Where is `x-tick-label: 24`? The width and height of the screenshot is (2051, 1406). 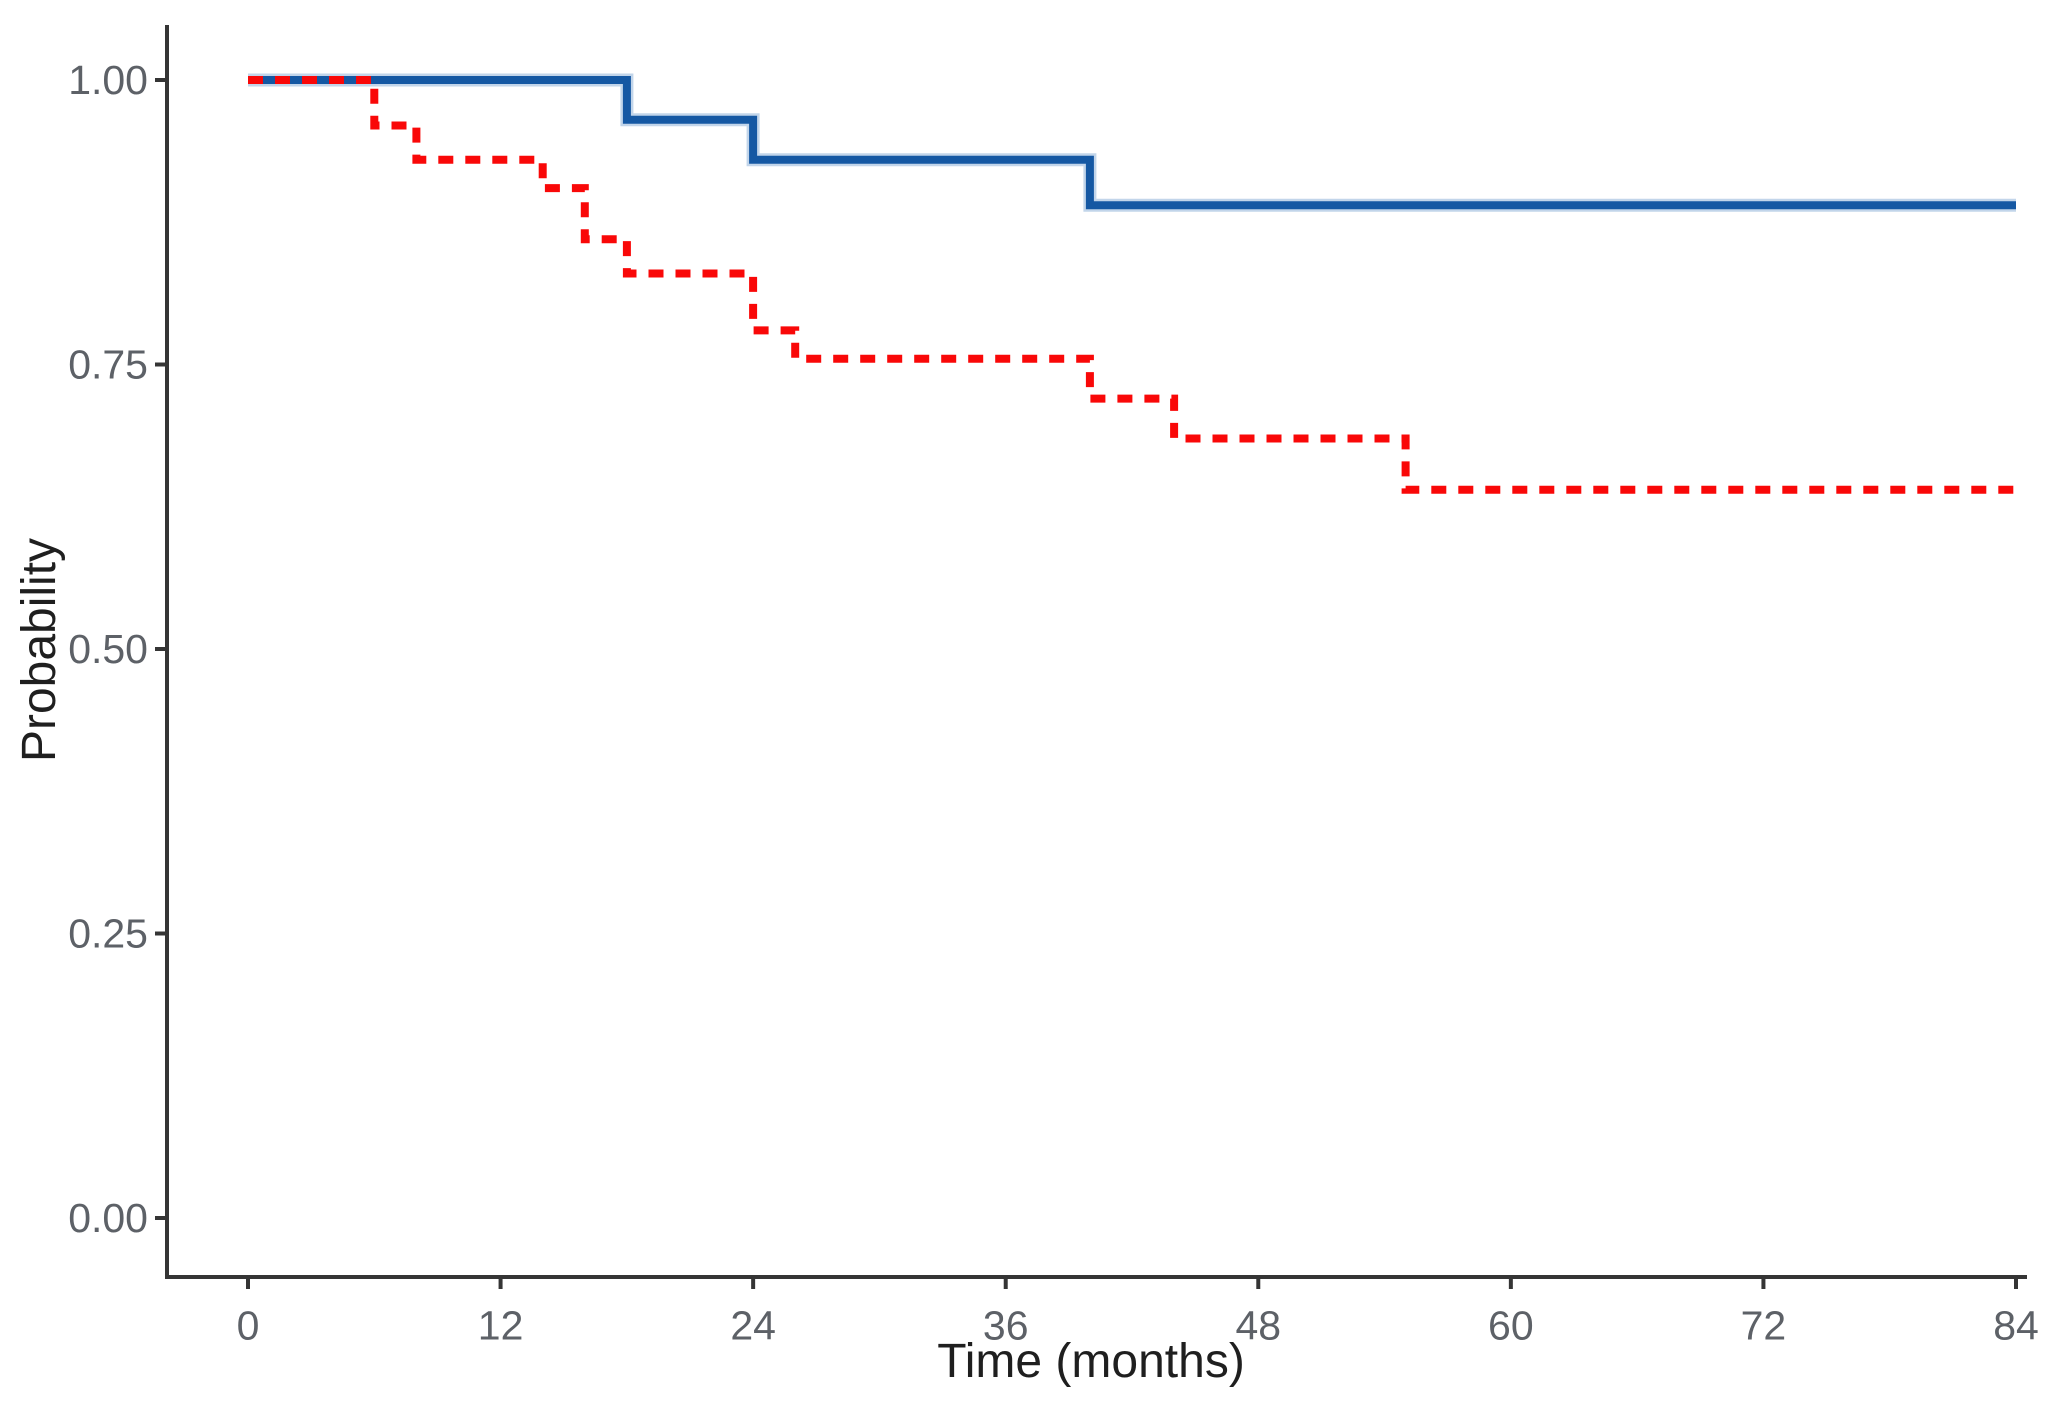 x-tick-label: 24 is located at coordinates (753, 1326).